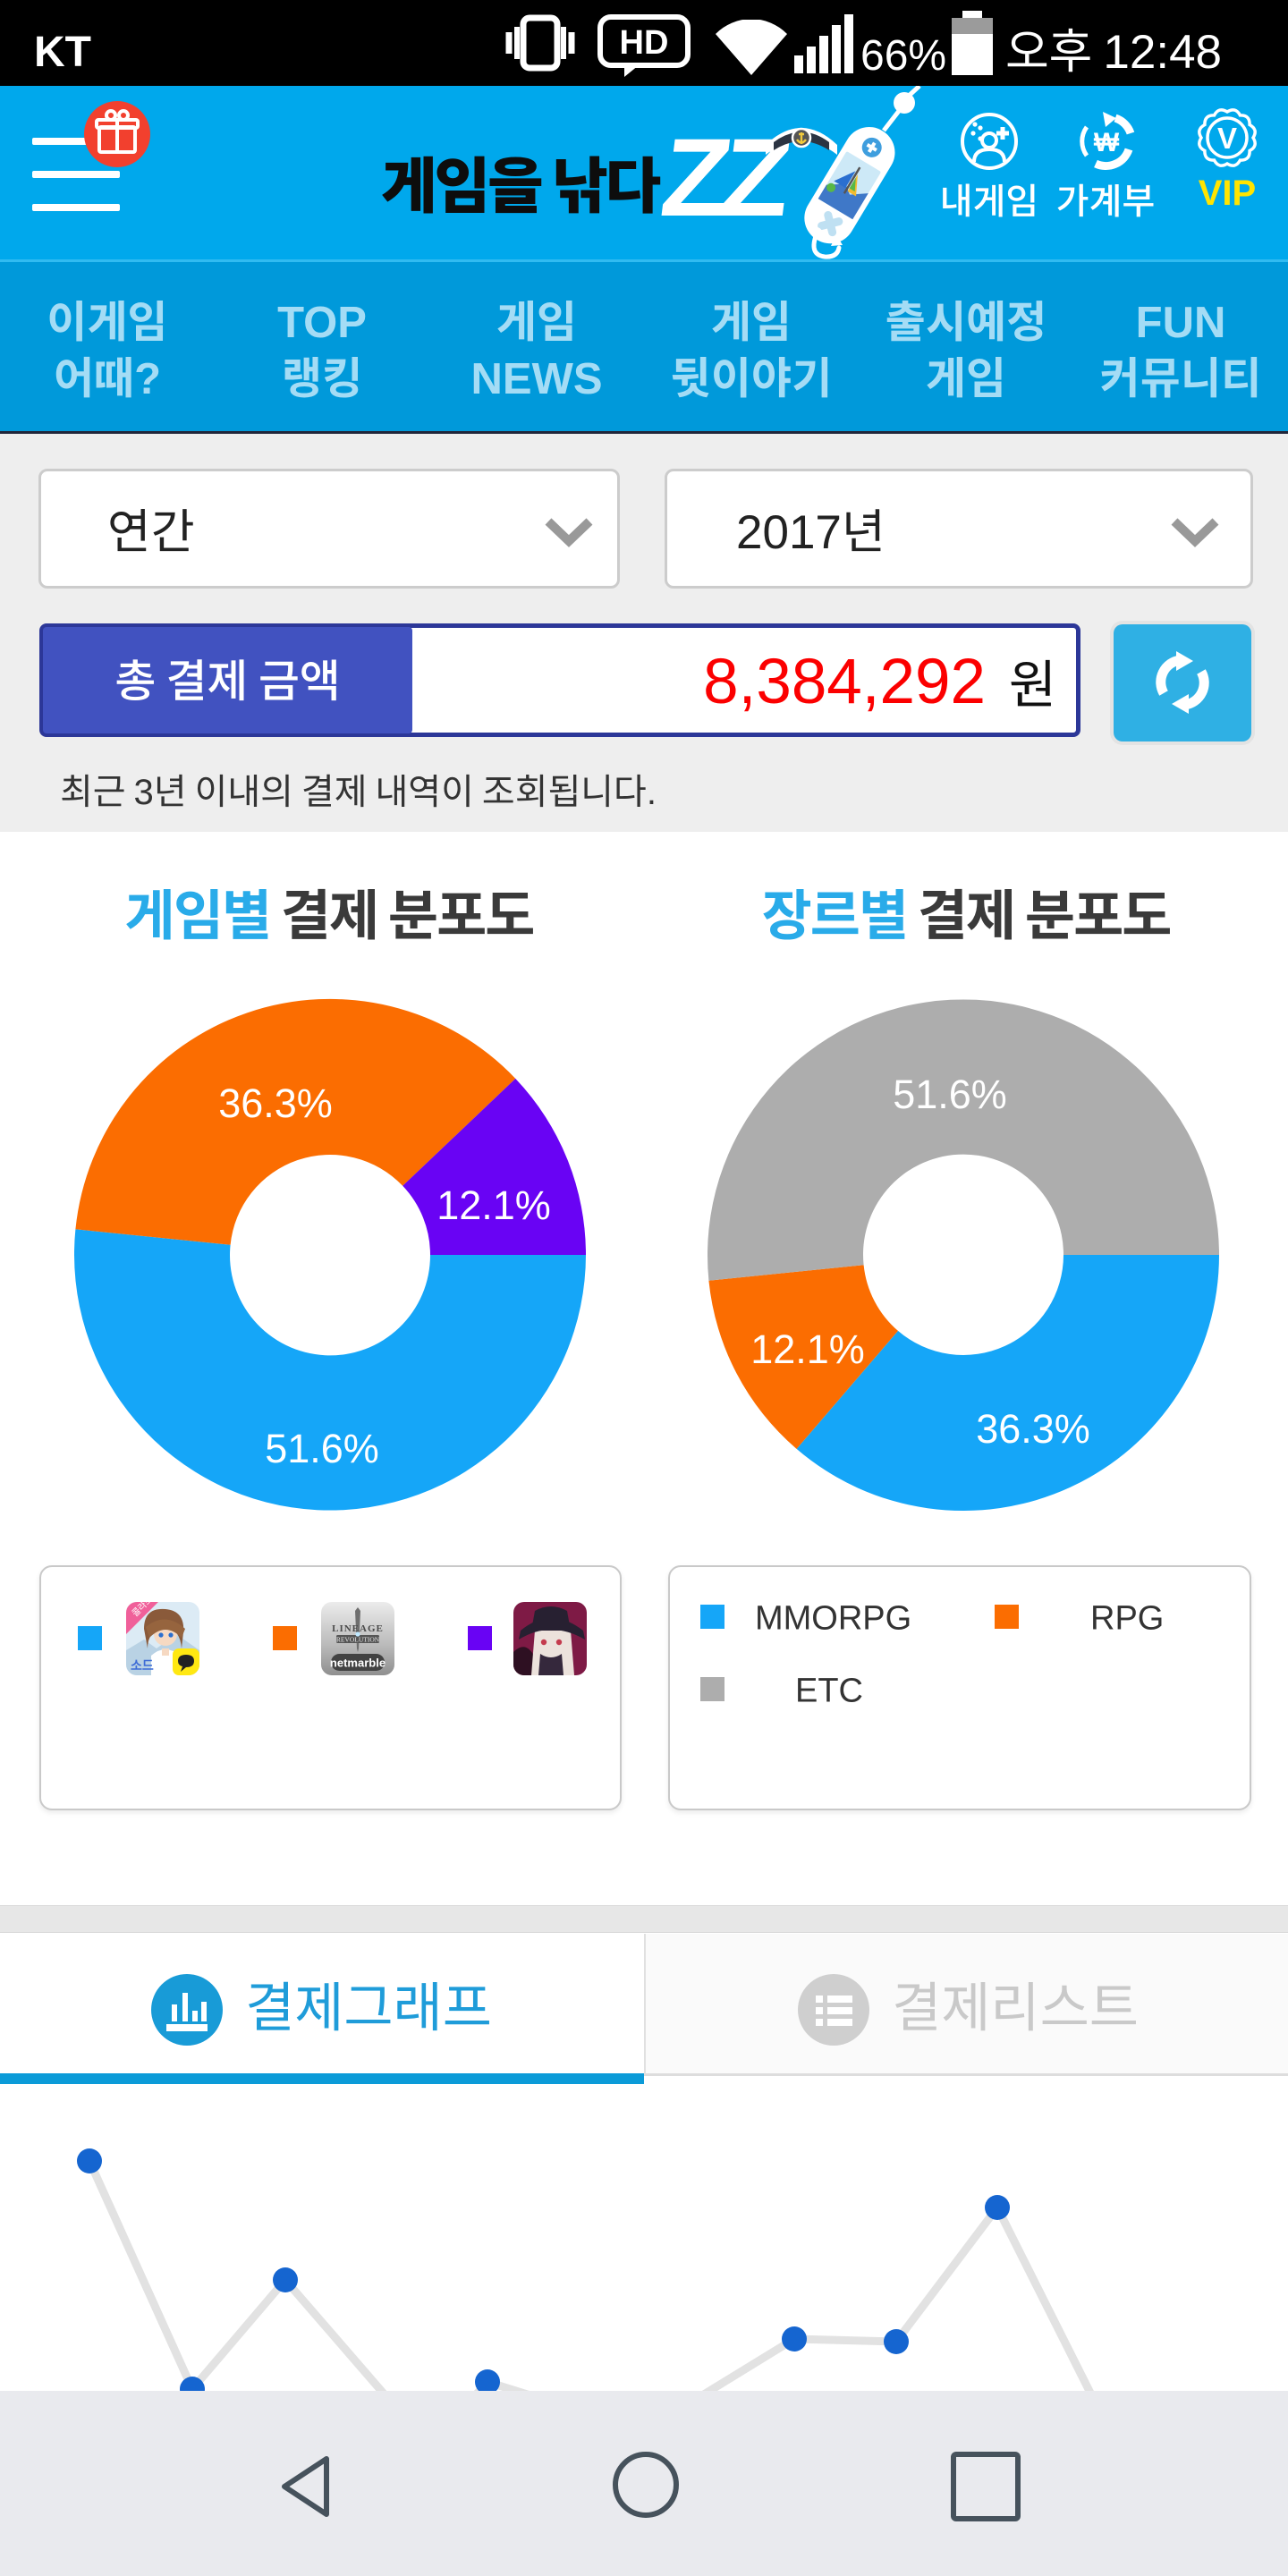  What do you see at coordinates (1227, 138) in the screenshot?
I see `svg-text: V` at bounding box center [1227, 138].